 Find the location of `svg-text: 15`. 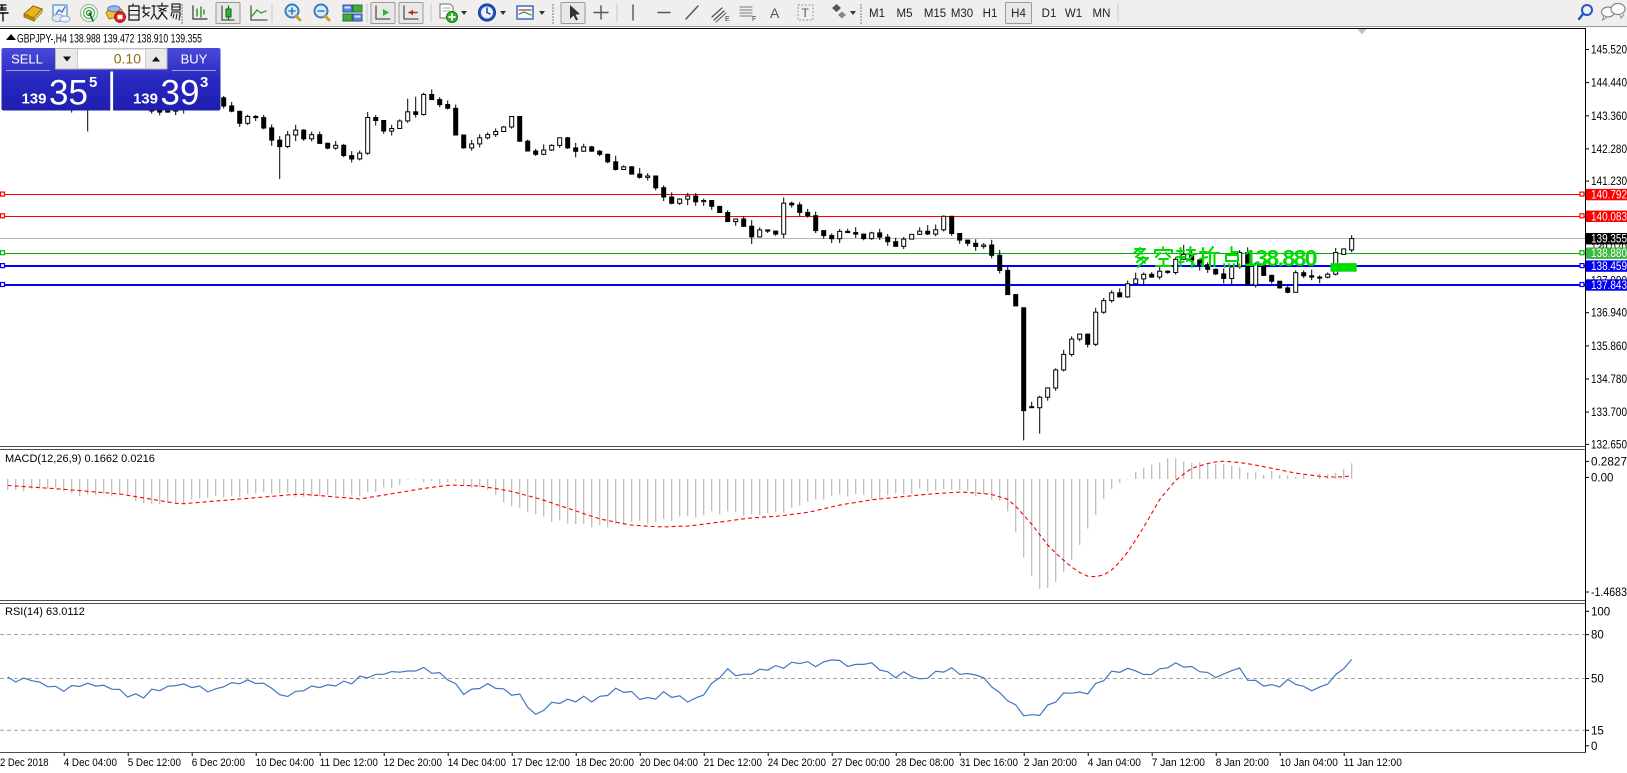

svg-text: 15 is located at coordinates (1597, 731).